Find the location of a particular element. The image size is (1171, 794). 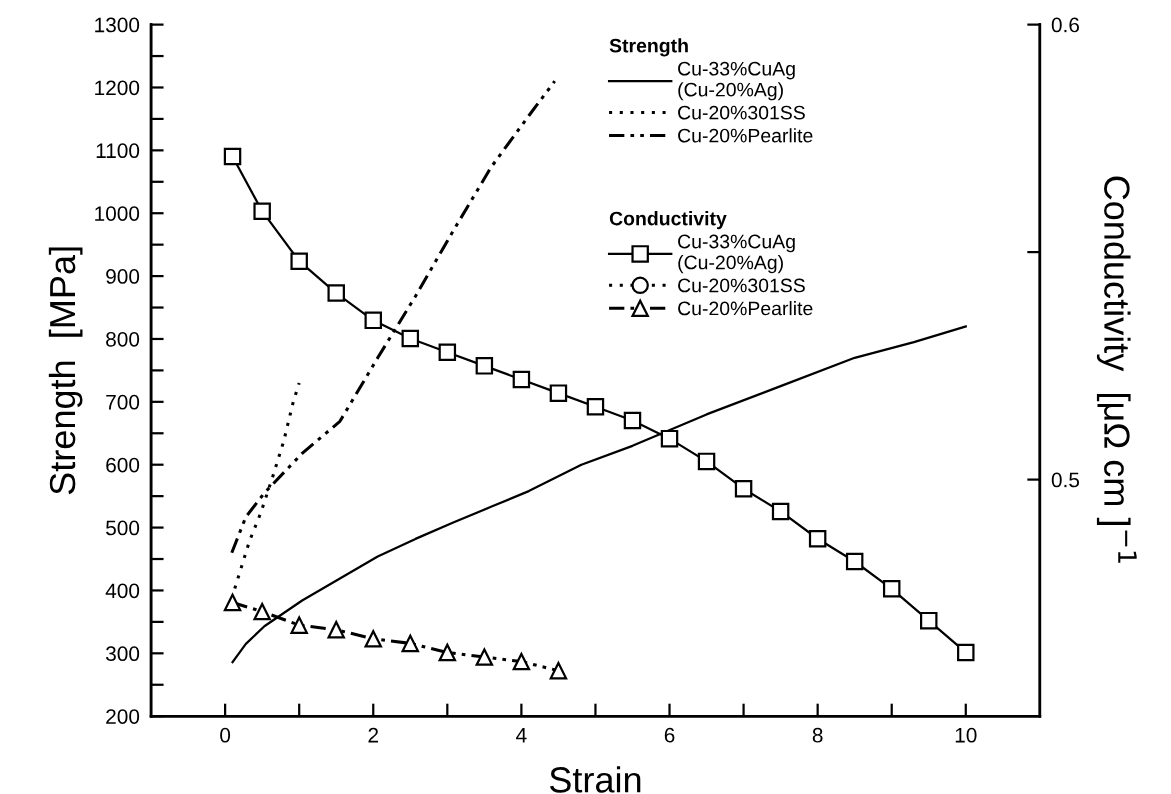

y2-axis-title: Conductivity [μΩ cm ]$^{−1}$ is located at coordinates (1116, 369).